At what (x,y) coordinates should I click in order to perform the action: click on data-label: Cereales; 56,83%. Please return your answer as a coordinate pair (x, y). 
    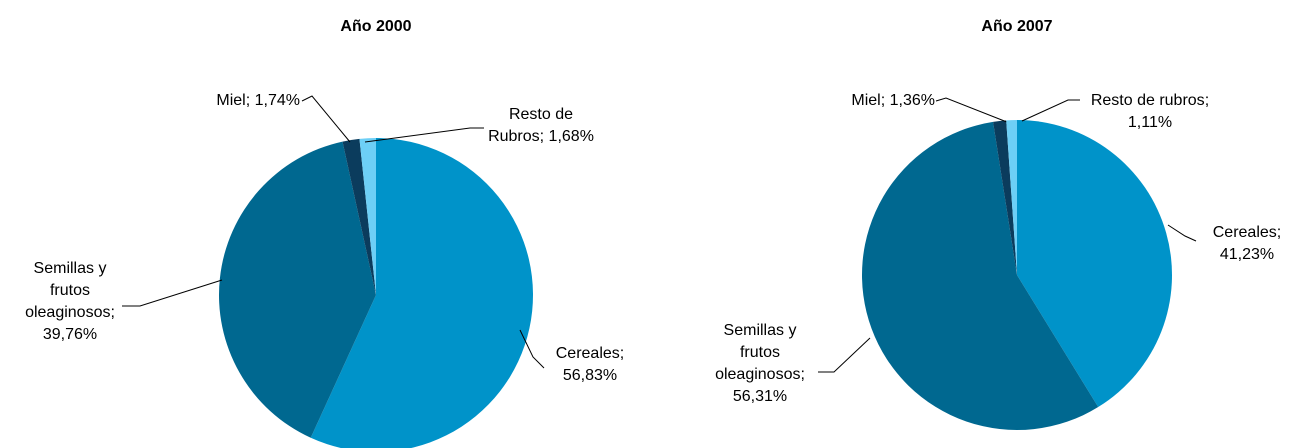
    Looking at the image, I should click on (590, 365).